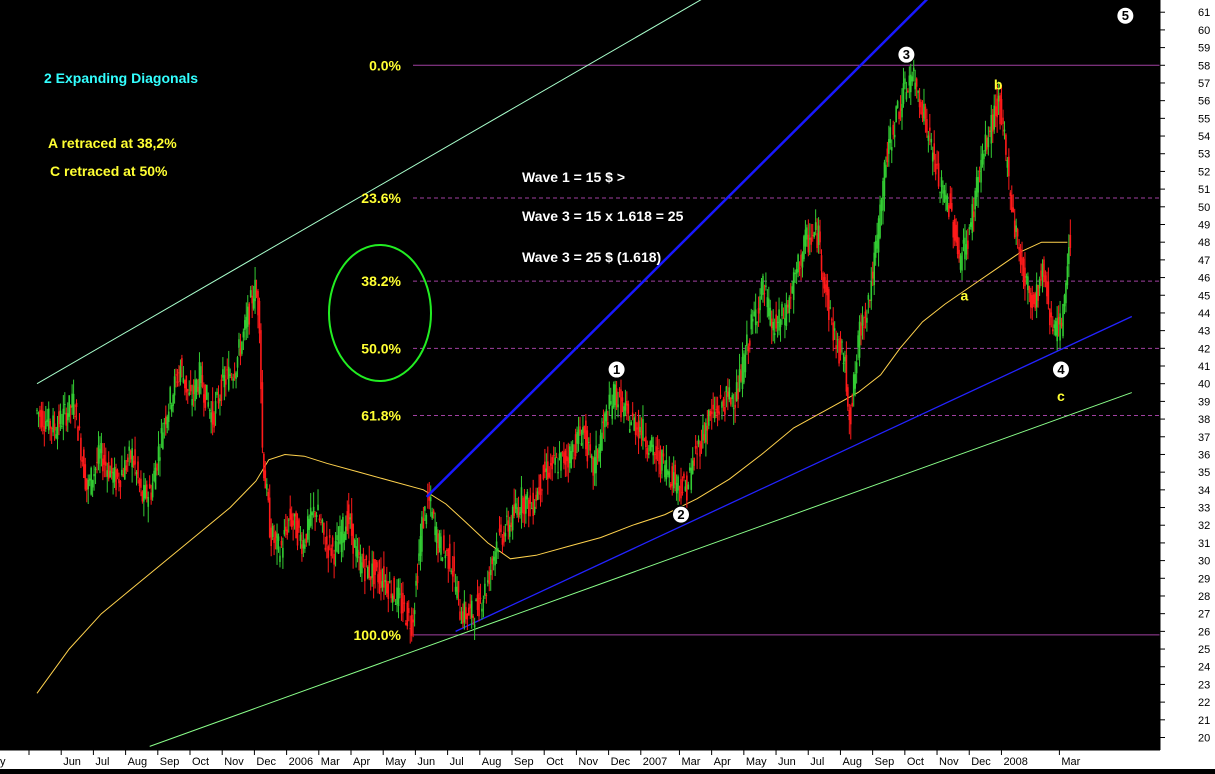 Image resolution: width=1215 pixels, height=774 pixels. Describe the element at coordinates (680, 514) in the screenshot. I see `wave-label-2: 2` at that location.